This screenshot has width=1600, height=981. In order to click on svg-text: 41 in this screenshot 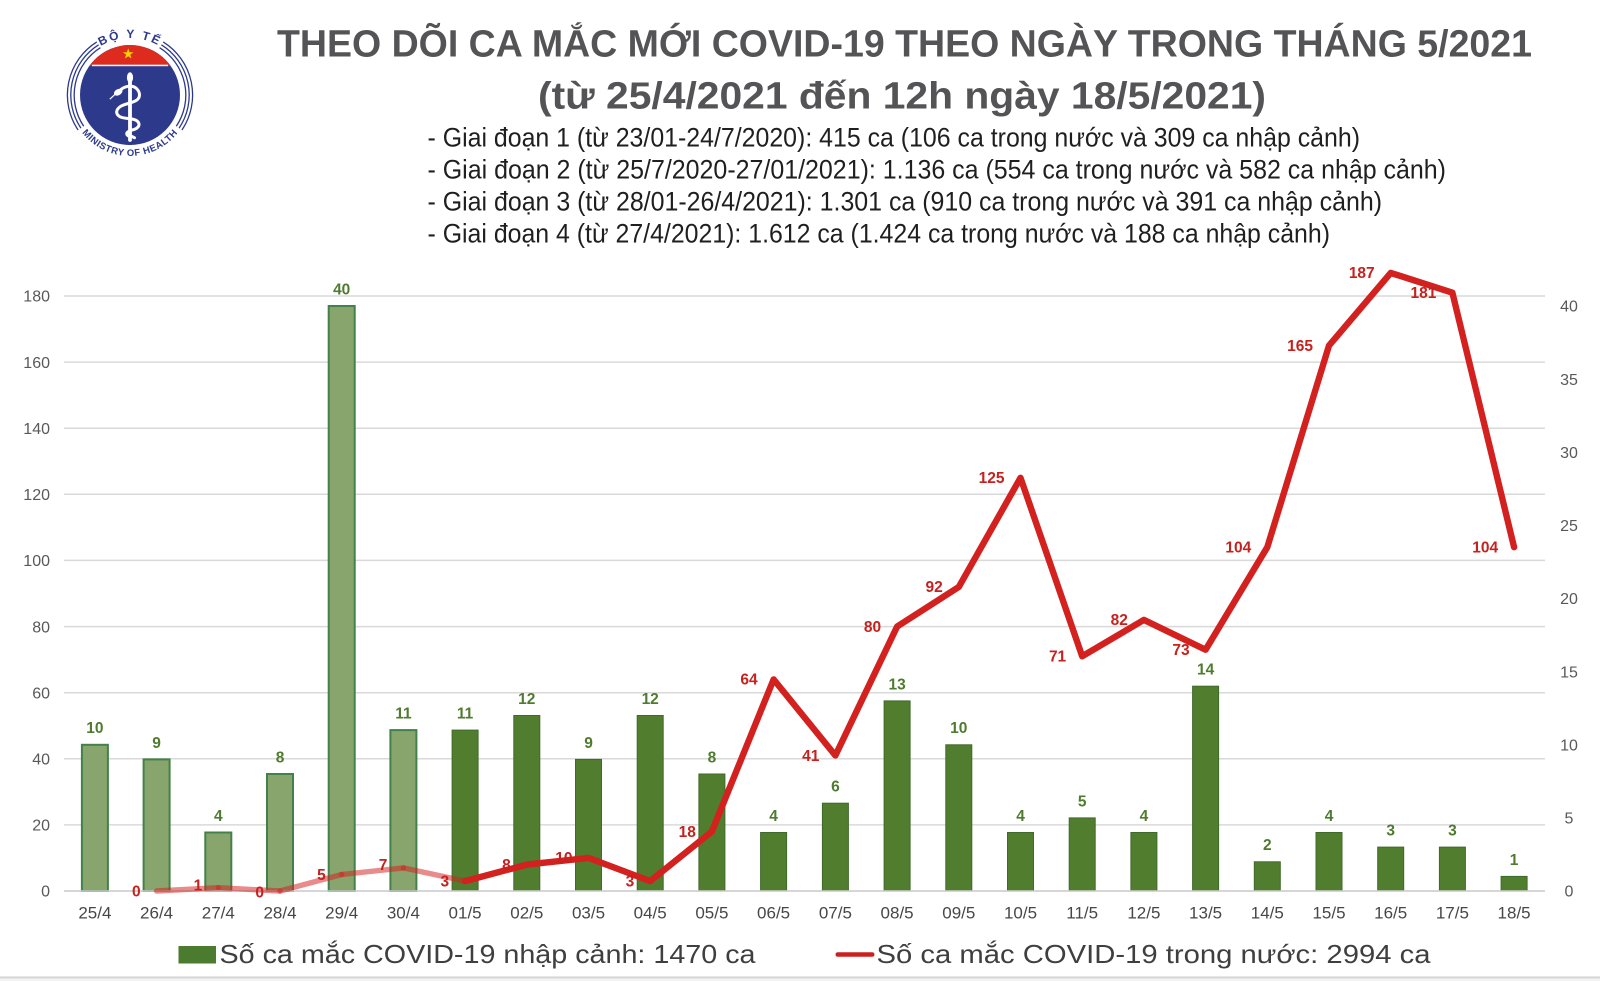, I will do `click(811, 756)`.